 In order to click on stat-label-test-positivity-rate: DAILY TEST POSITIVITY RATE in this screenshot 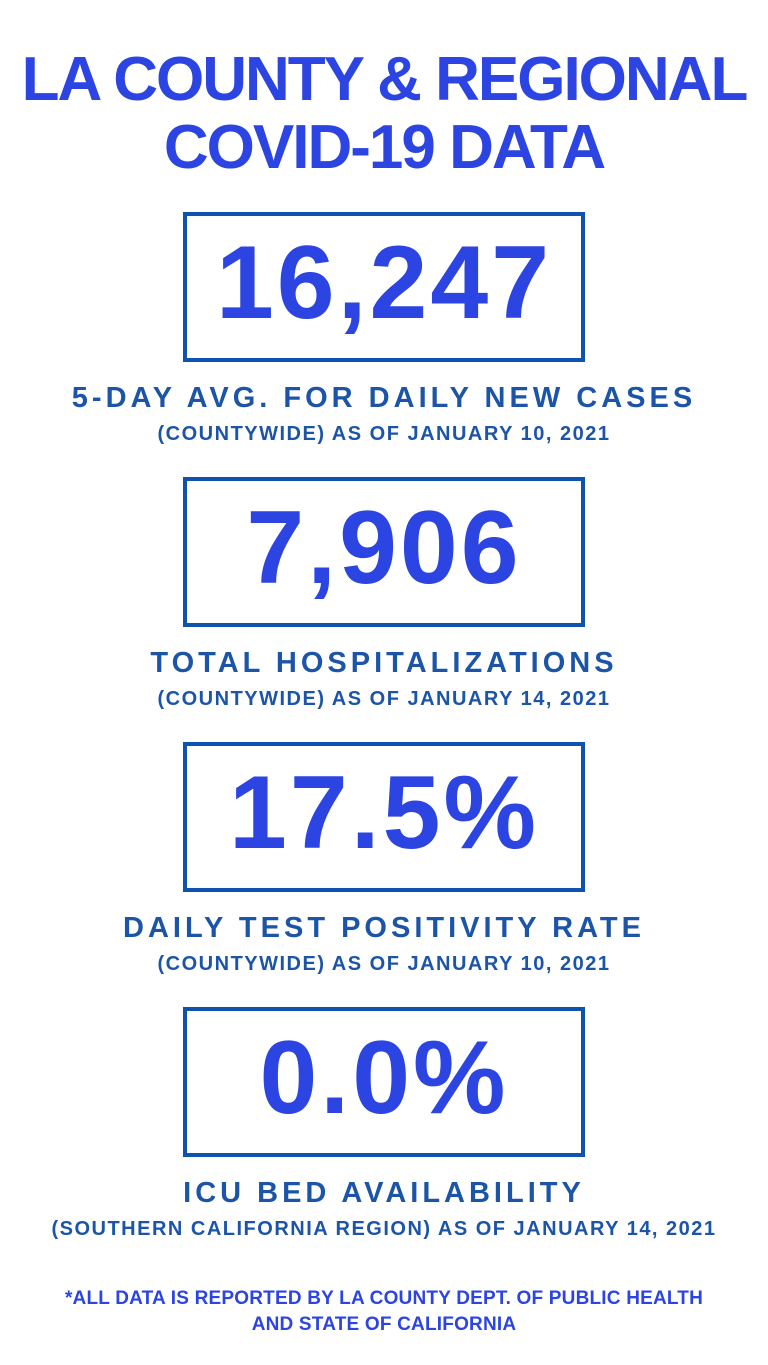, I will do `click(384, 928)`.